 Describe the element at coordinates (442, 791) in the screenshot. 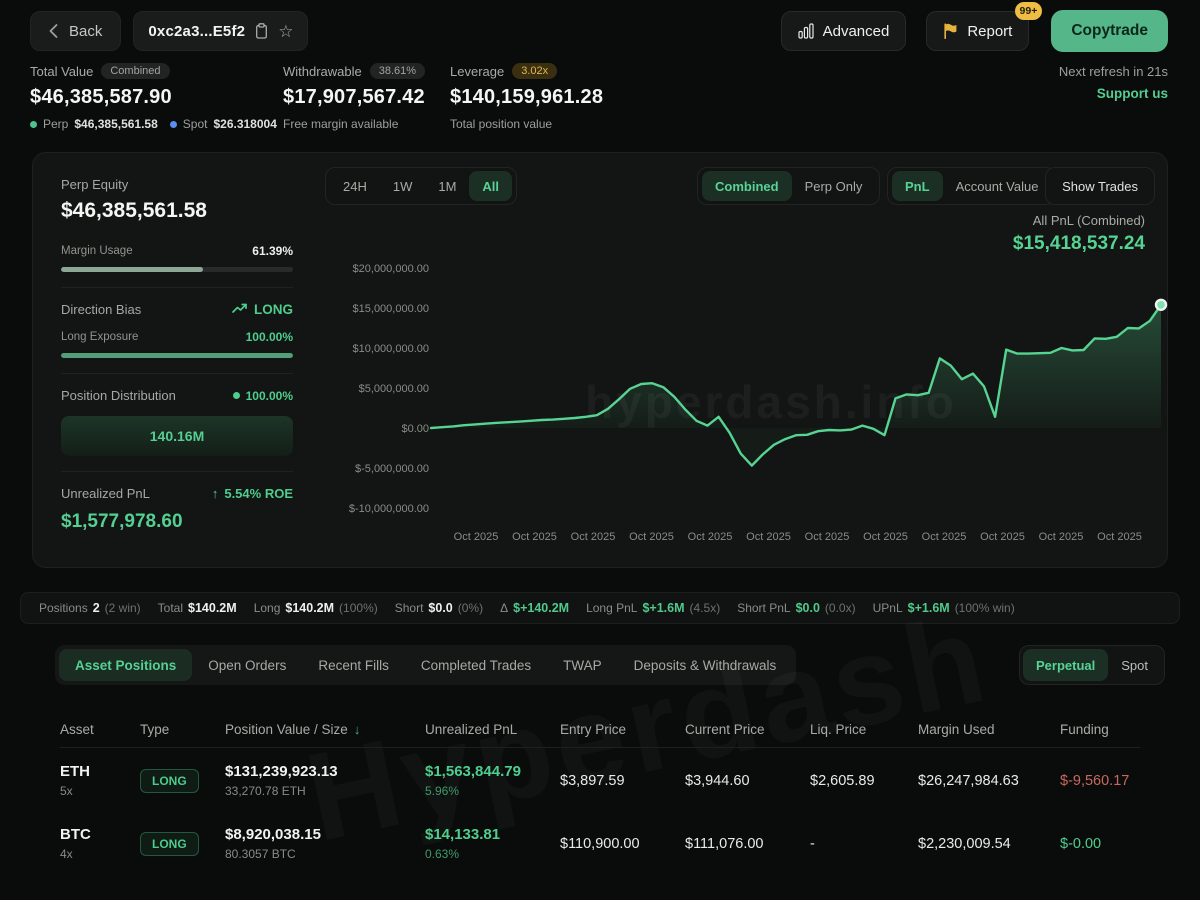

I see `unrealized-pnl-pct: 5.96%` at that location.